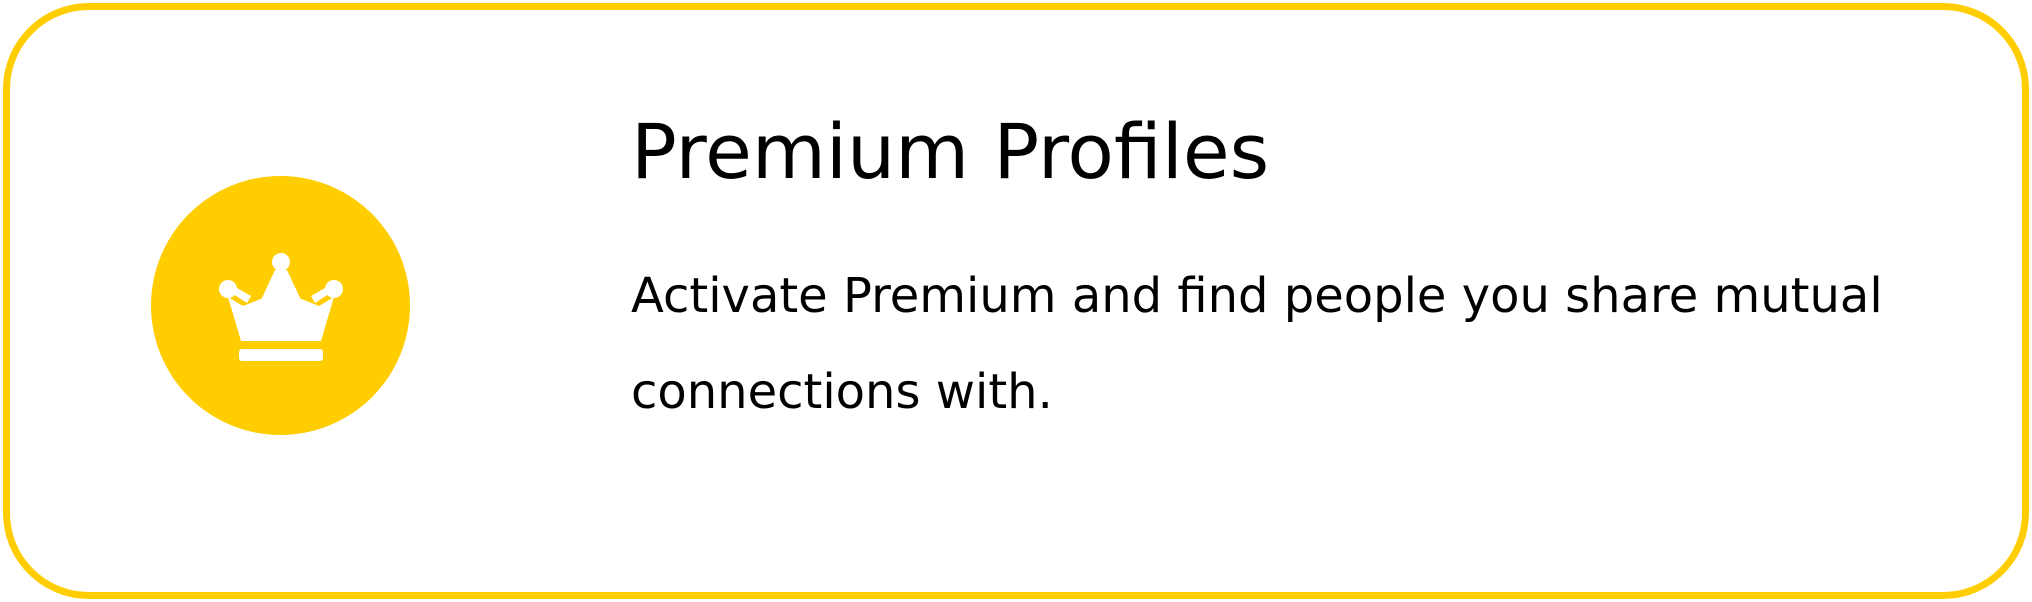 This screenshot has width=2032, height=602. I want to click on card-title: Premium Profiles, so click(950, 151).